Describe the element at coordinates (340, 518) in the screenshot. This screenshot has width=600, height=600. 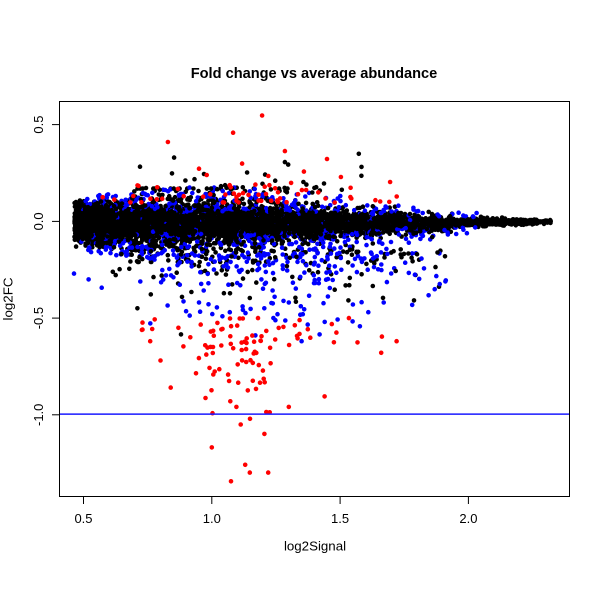
I see `svg-text: 1.5` at that location.